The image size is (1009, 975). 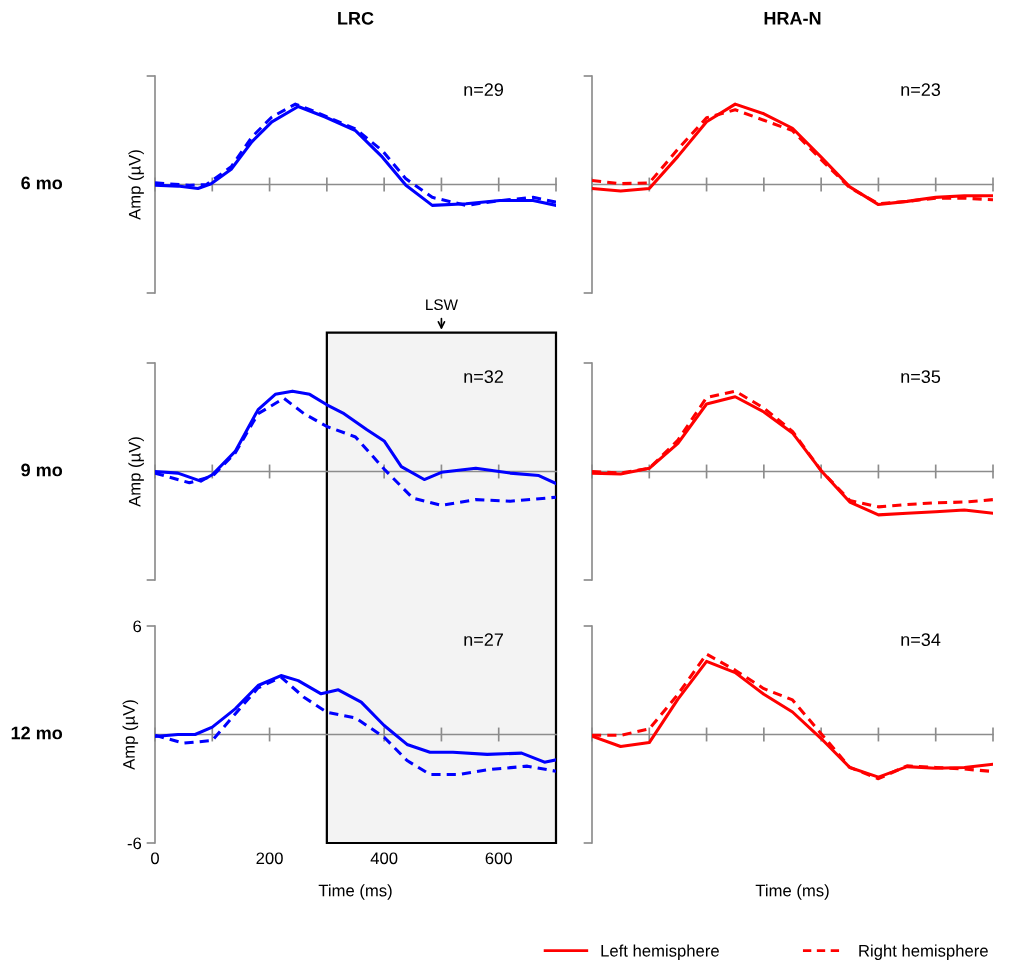 I want to click on text: n=34, so click(x=921, y=640).